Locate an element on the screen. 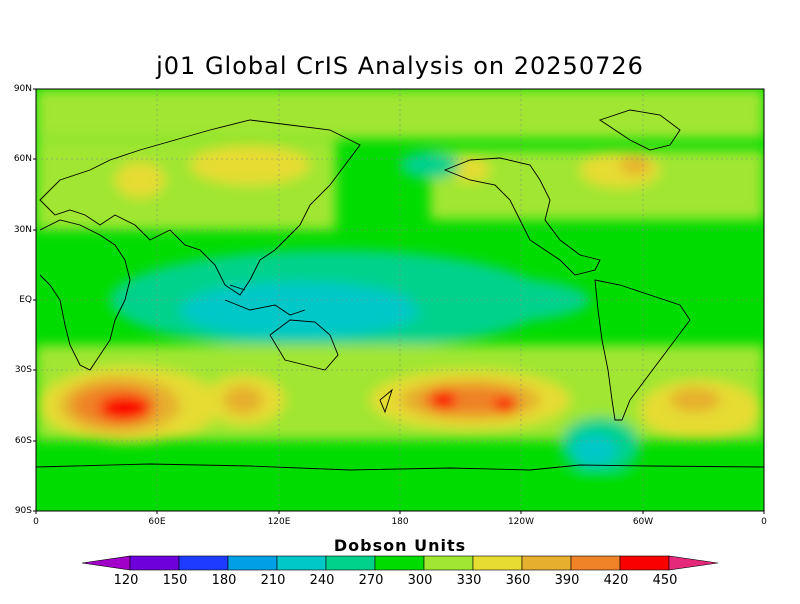 Image resolution: width=800 pixels, height=604 pixels. lon-label-180: 180 is located at coordinates (400, 522).